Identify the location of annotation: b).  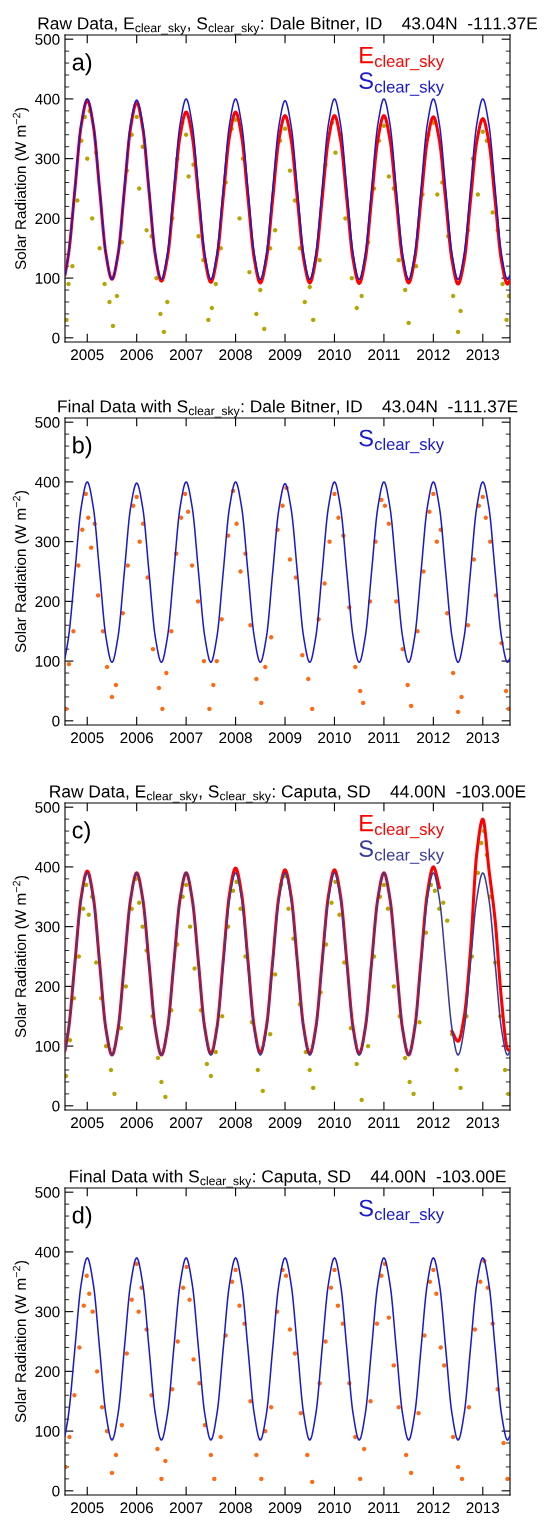
(82, 447).